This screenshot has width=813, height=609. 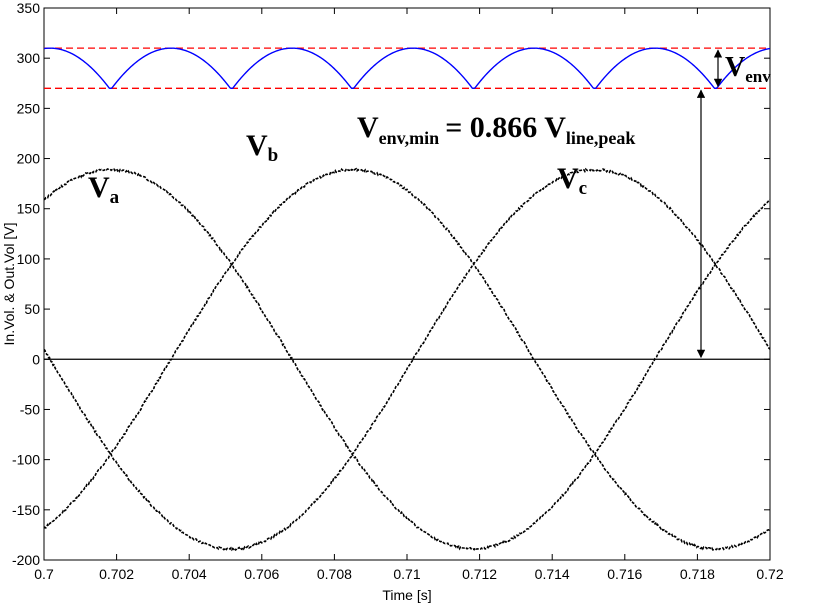 I want to click on label-va: Va, so click(x=104, y=189).